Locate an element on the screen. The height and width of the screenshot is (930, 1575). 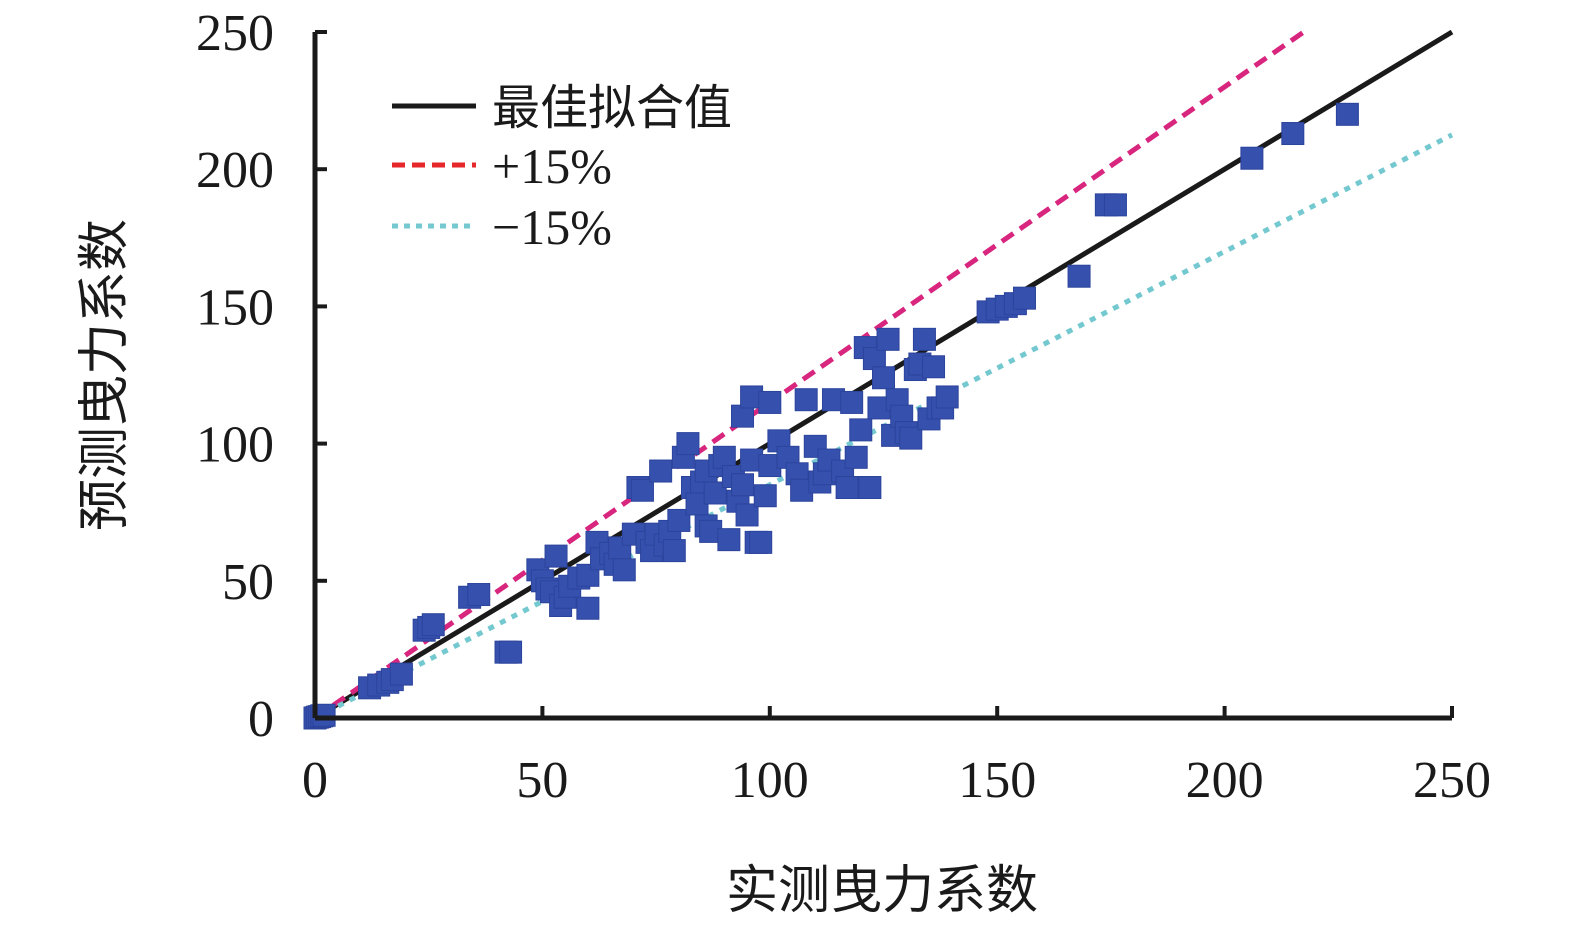
x-tick-label: 0 is located at coordinates (315, 780).